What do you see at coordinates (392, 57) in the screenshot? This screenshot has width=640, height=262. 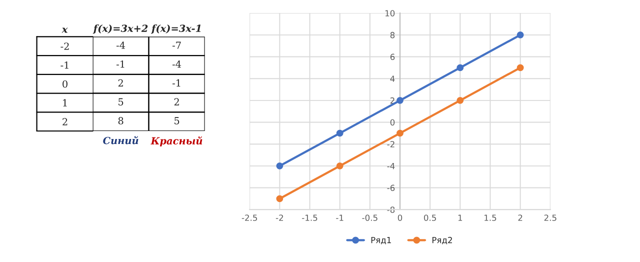 I see `y-tick-label: 6` at bounding box center [392, 57].